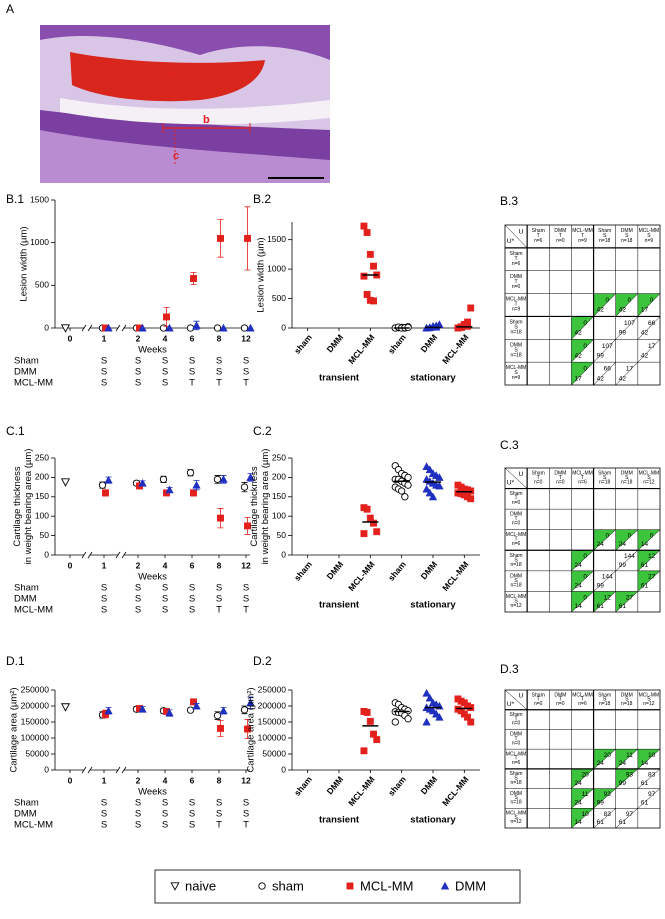 Image resolution: width=665 pixels, height=919 pixels. I want to click on x-tick-label: MCL-MM, so click(361, 349).